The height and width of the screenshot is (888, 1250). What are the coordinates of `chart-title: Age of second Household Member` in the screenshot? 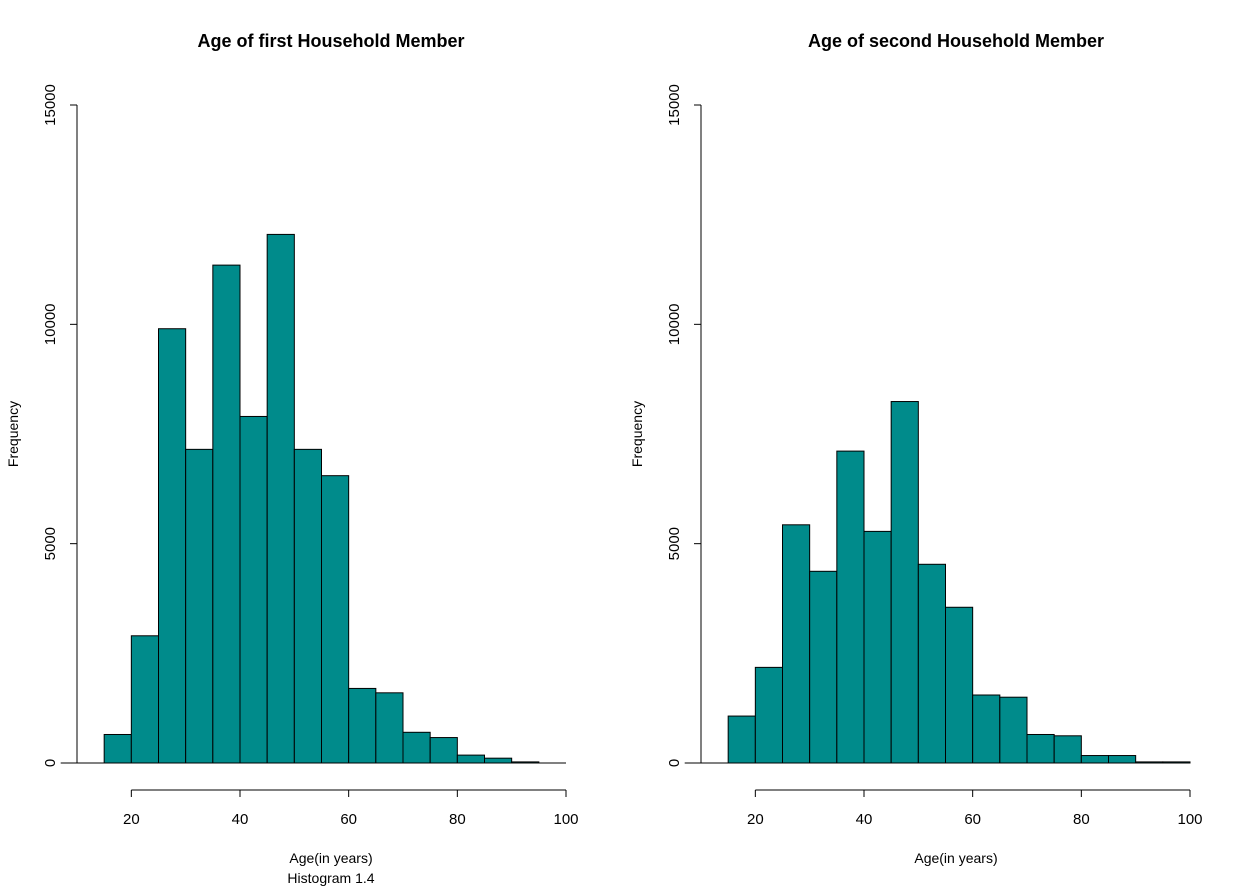 It's located at (956, 41).